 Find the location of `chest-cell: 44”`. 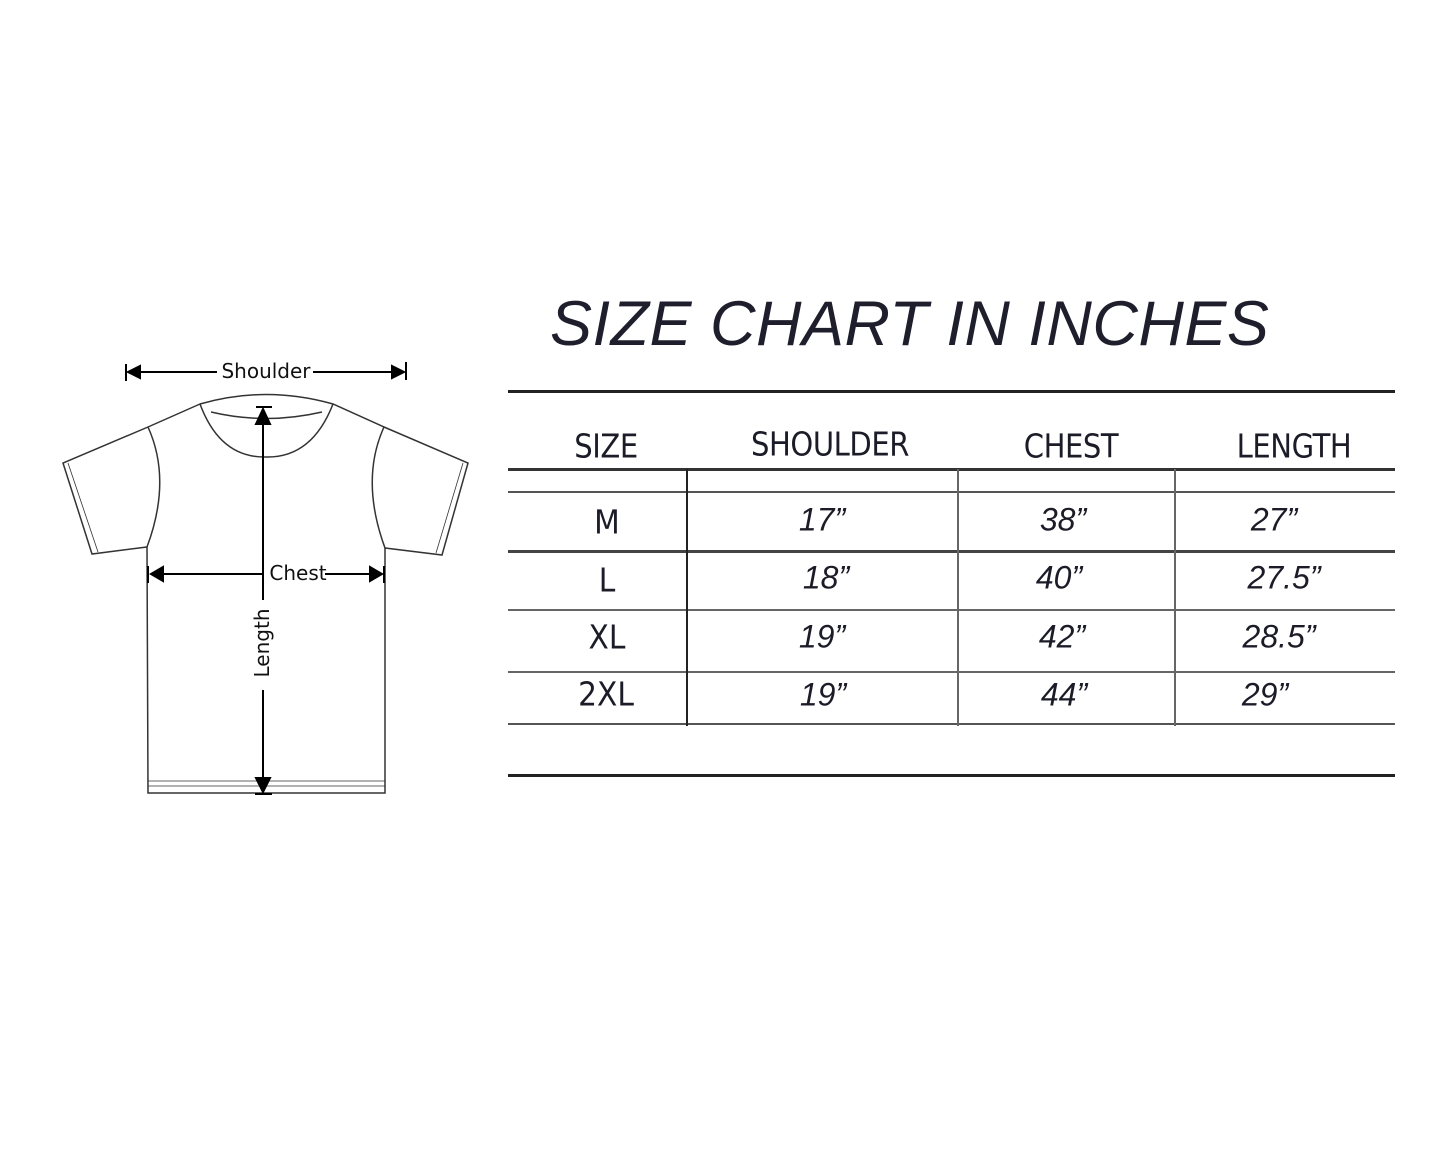

chest-cell: 44” is located at coordinates (1064, 694).